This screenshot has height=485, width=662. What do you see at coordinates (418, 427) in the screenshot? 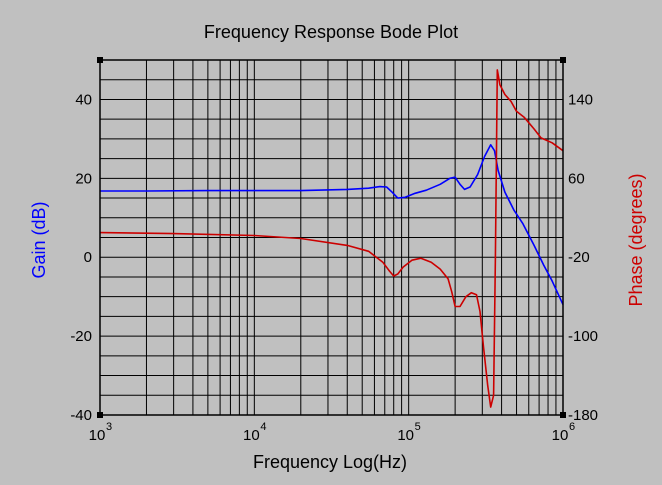
I see `x-tick-exponent: 5` at bounding box center [418, 427].